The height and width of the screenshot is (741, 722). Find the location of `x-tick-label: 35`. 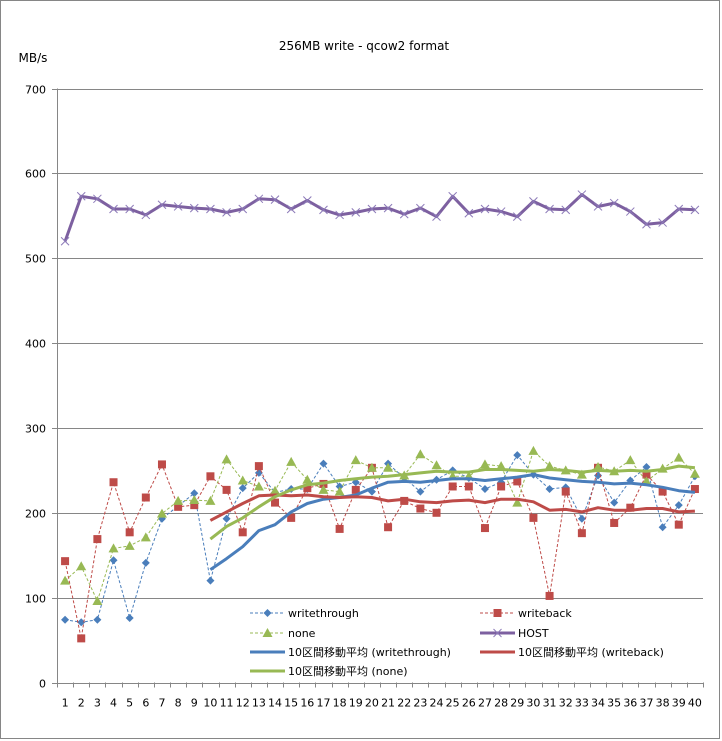

x-tick-label: 35 is located at coordinates (614, 703).